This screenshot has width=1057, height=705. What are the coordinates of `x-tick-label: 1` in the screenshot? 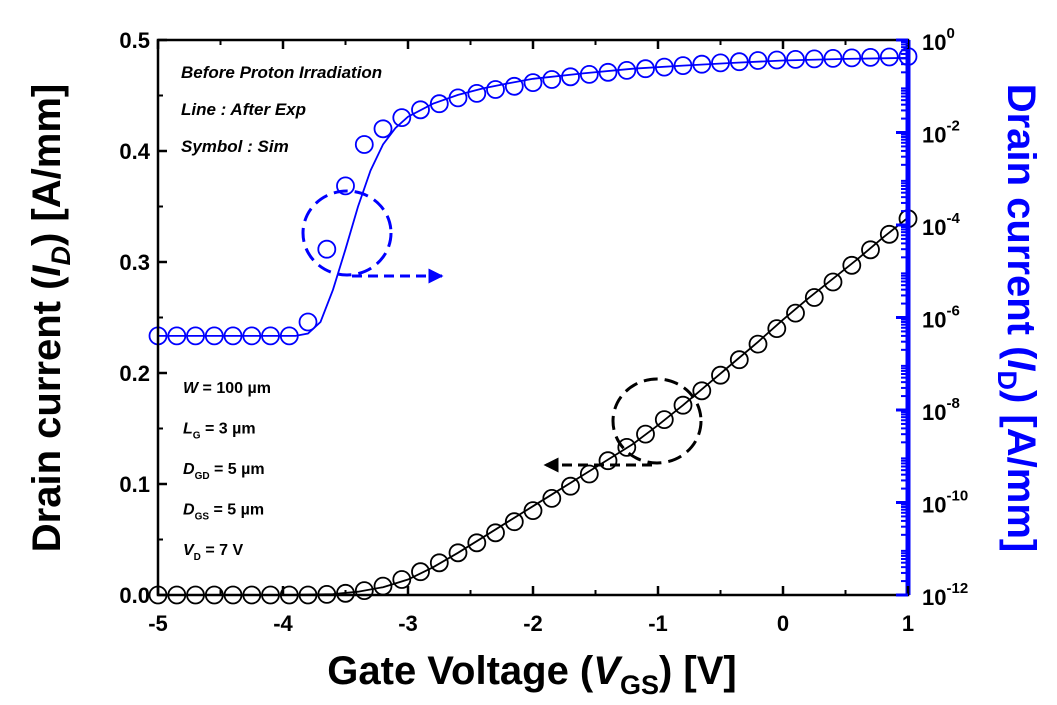 It's located at (908, 623).